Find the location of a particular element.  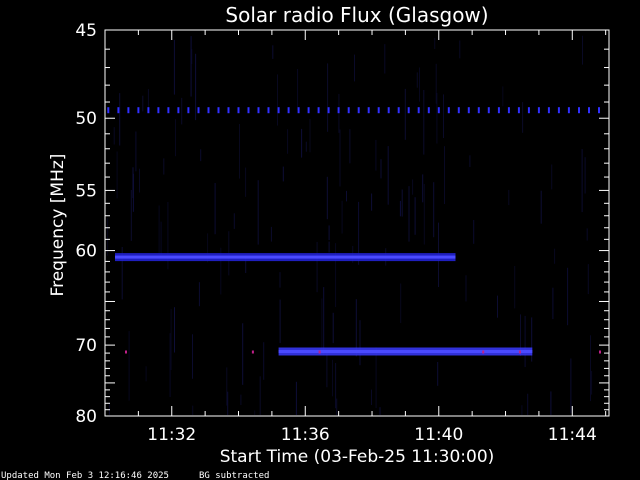

chart-title: Solar radio Flux (Glasgow) is located at coordinates (356, 15).